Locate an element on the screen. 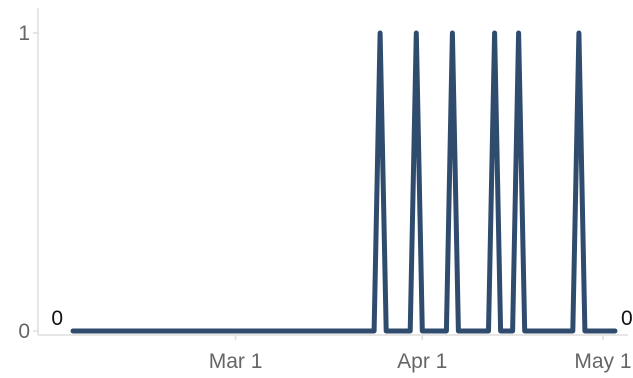 This screenshot has width=633, height=378. x-axis-ticks: Mar 1 Apr 1 May 1 is located at coordinates (420, 354).